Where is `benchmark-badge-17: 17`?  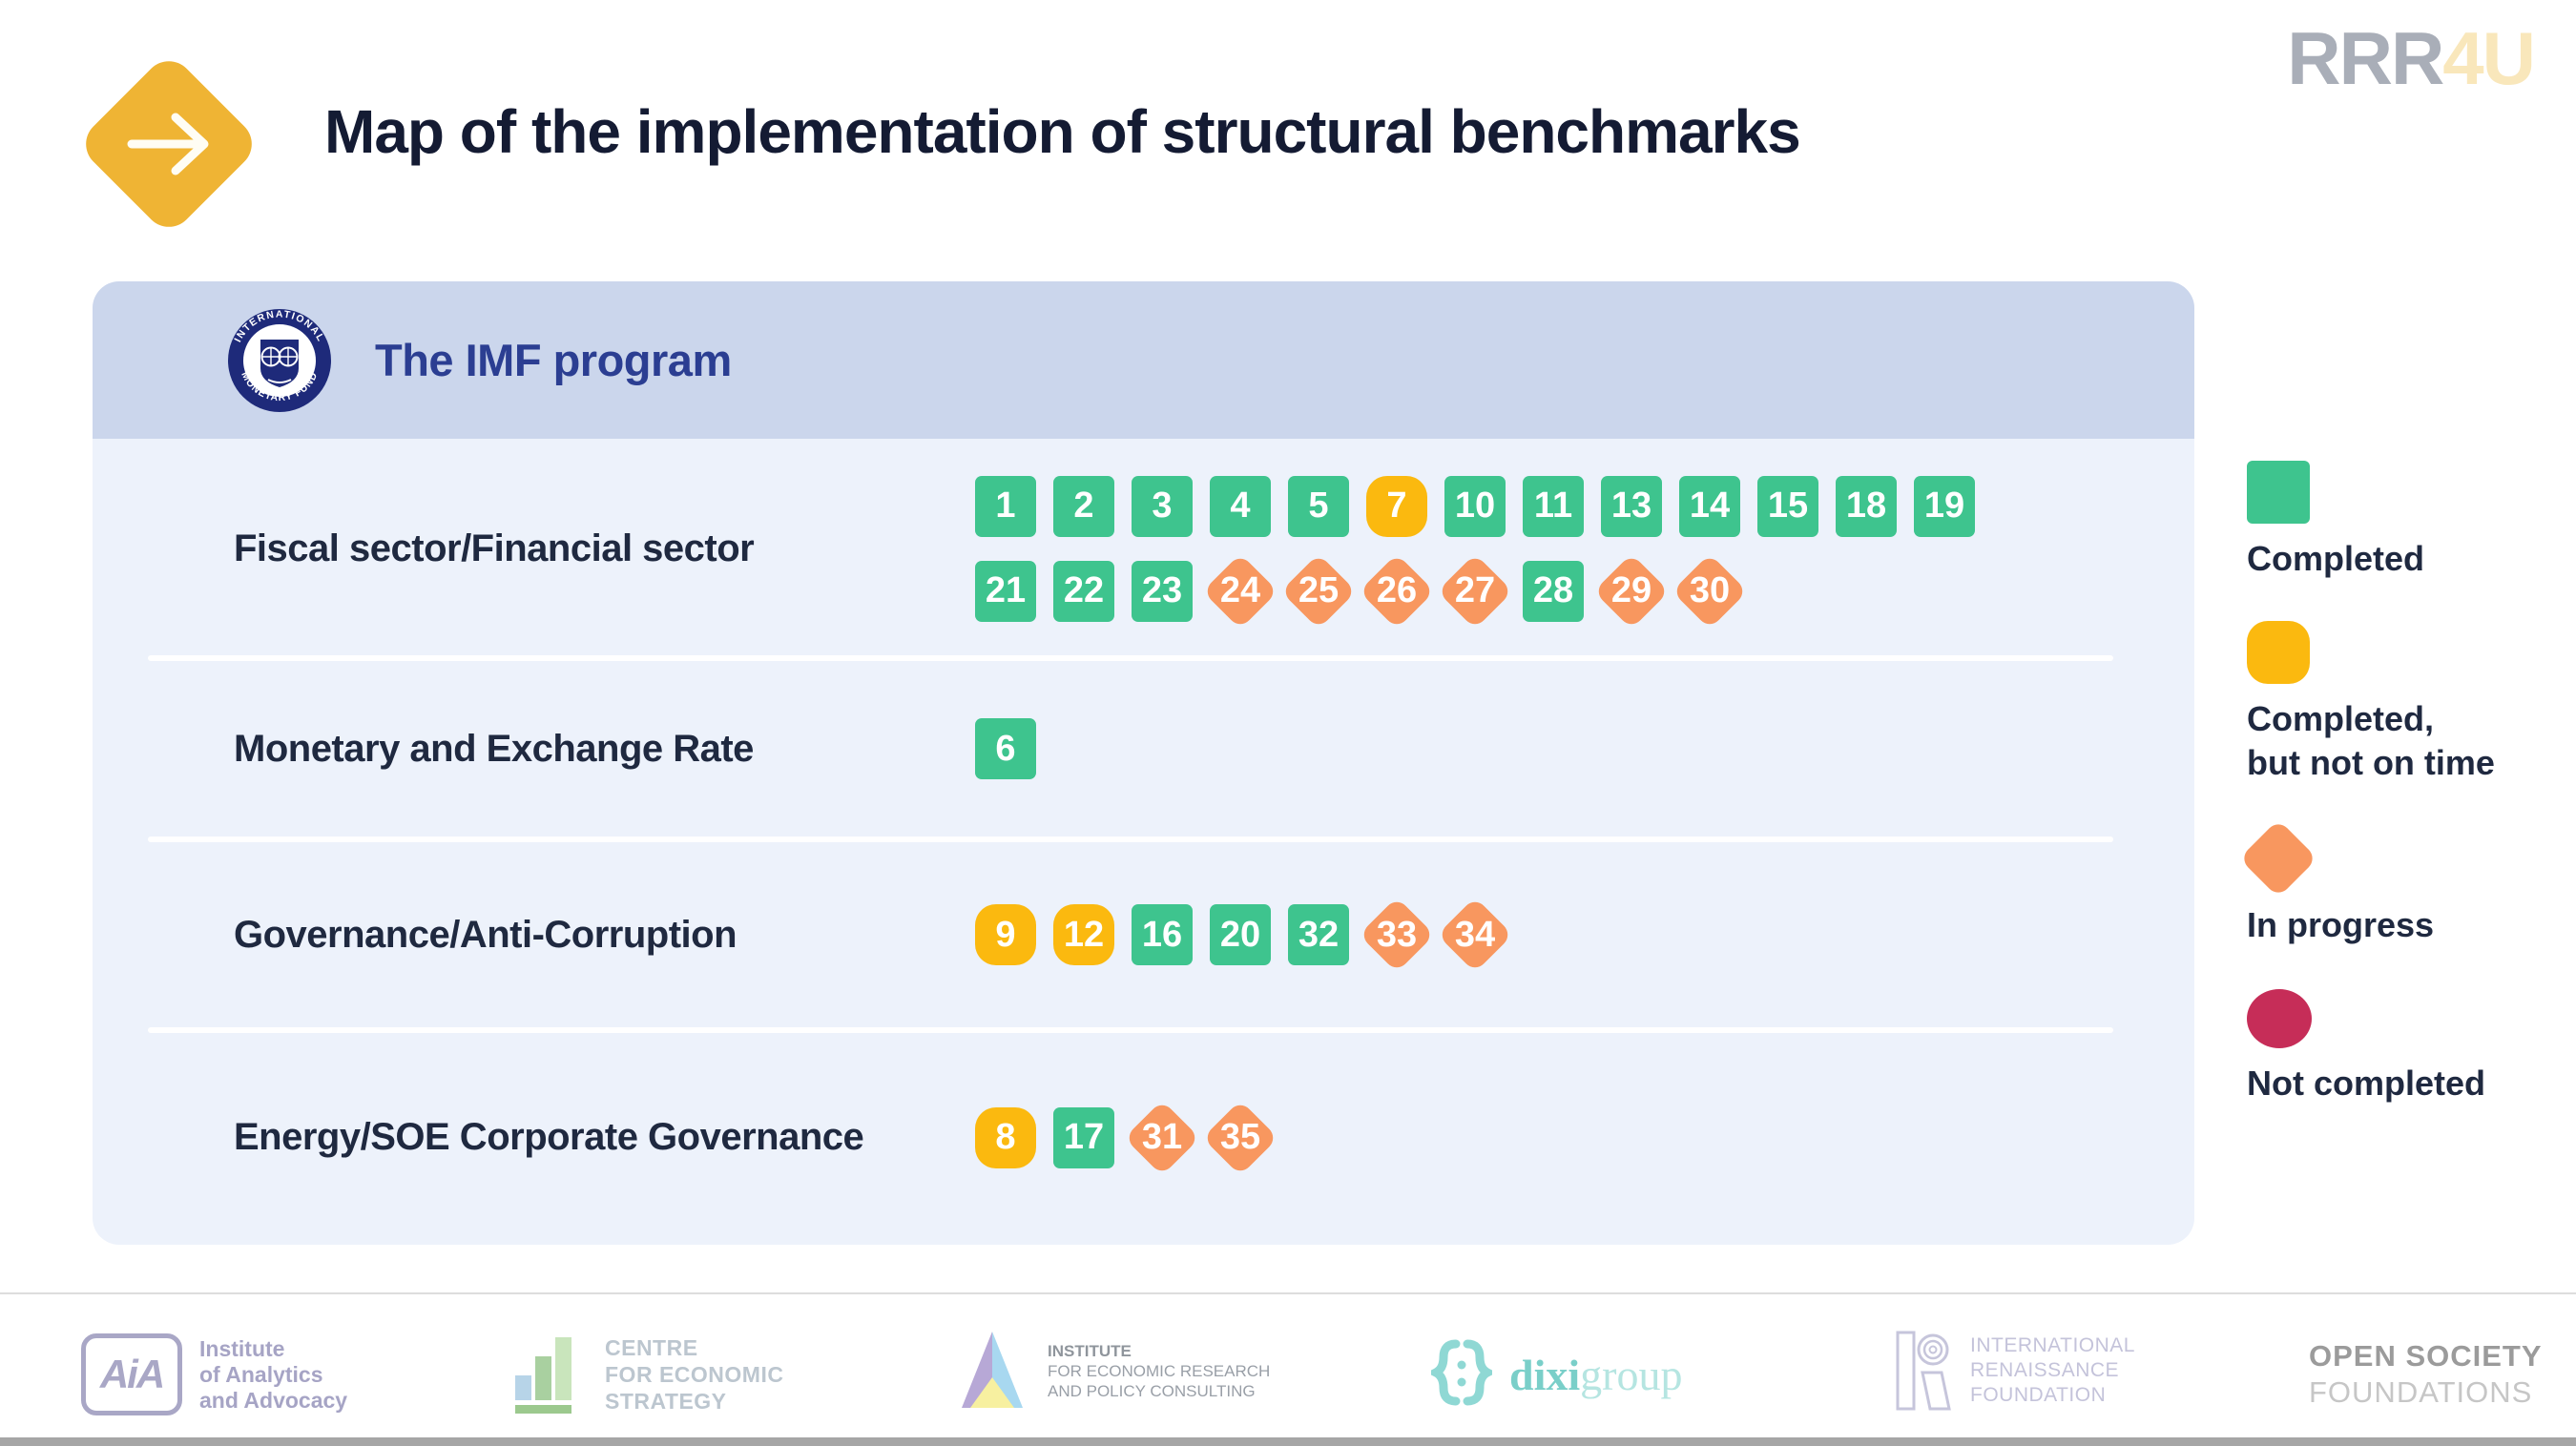 benchmark-badge-17: 17 is located at coordinates (1083, 1137).